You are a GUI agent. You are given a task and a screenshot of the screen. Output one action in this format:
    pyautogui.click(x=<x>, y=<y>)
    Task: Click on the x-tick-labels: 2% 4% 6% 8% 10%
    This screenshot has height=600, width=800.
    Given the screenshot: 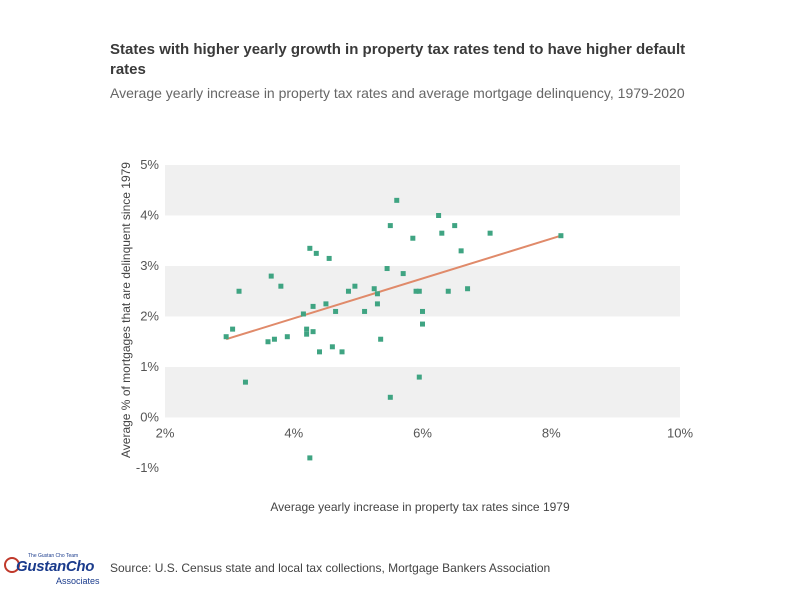 What is the action you would take?
    pyautogui.click(x=425, y=433)
    